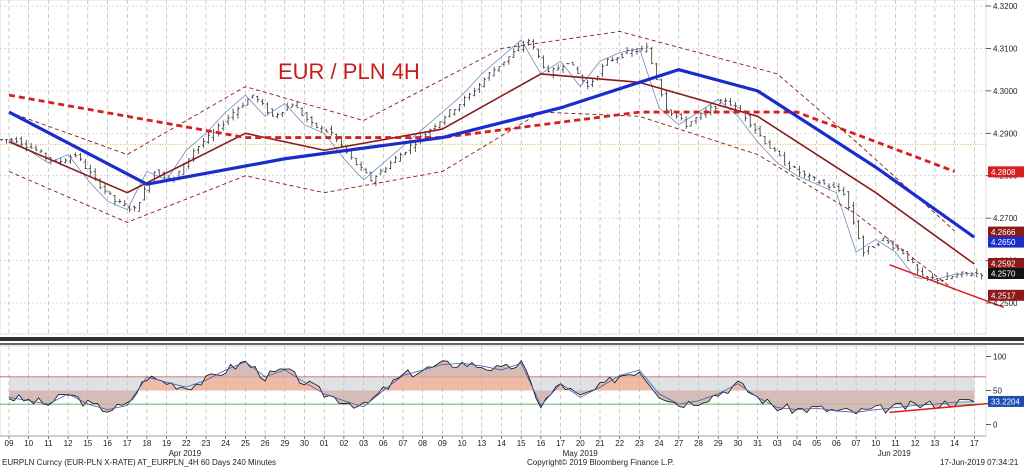 This screenshot has height=470, width=1024. I want to click on x-month-label: Apr 2019, so click(185, 453).